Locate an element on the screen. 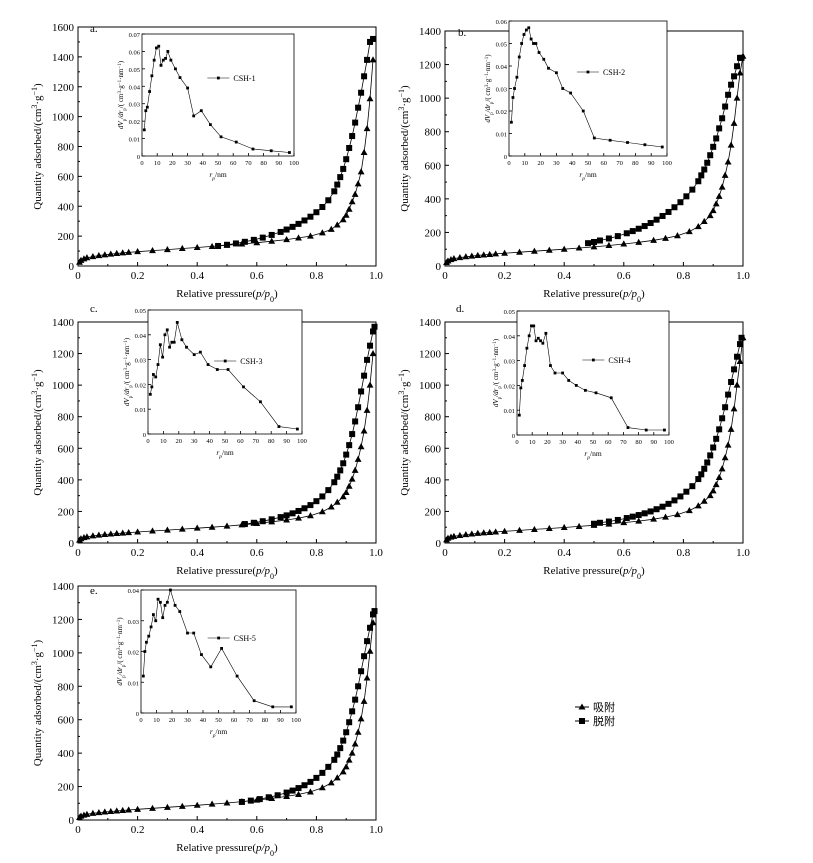 This screenshot has width=813, height=863. inset-x-tick-label: 30 is located at coordinates (562, 442).